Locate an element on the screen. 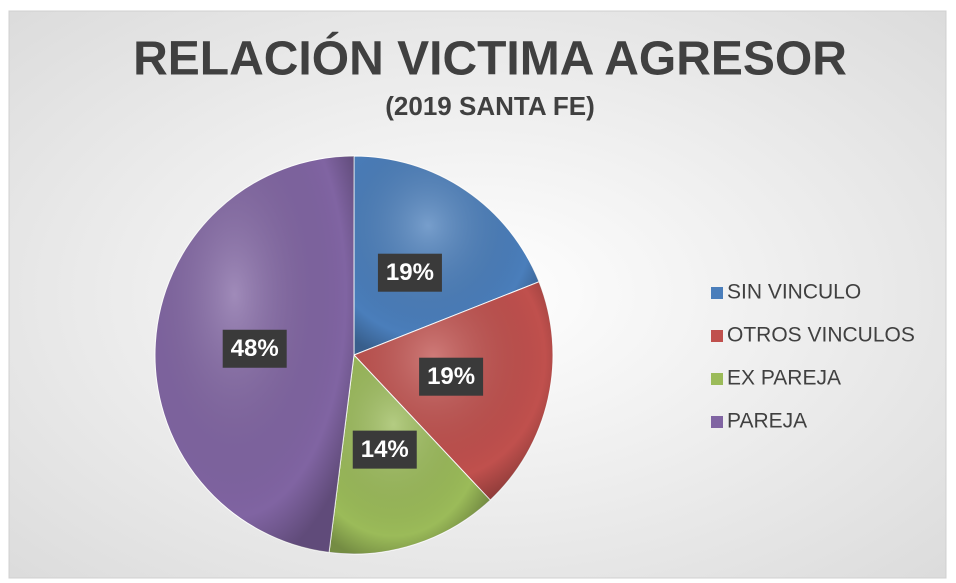 The height and width of the screenshot is (583, 956). legend-label: OTROS VINCULOS is located at coordinates (821, 335).